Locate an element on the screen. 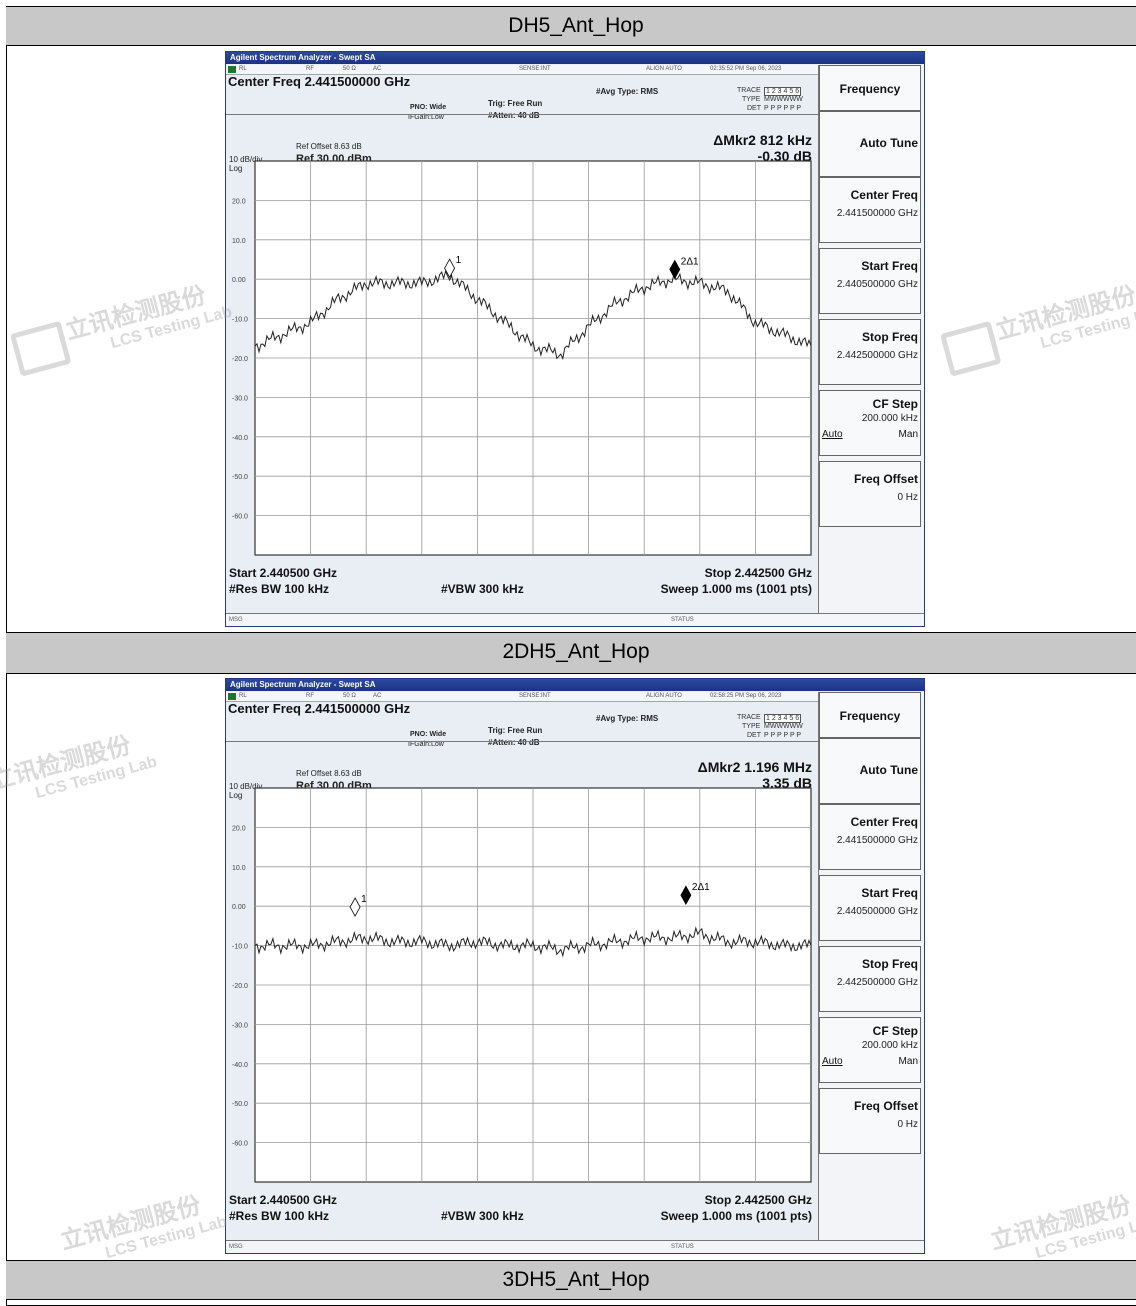 This screenshot has height=1306, width=1136. pno-label: PNO: Wide is located at coordinates (428, 107).